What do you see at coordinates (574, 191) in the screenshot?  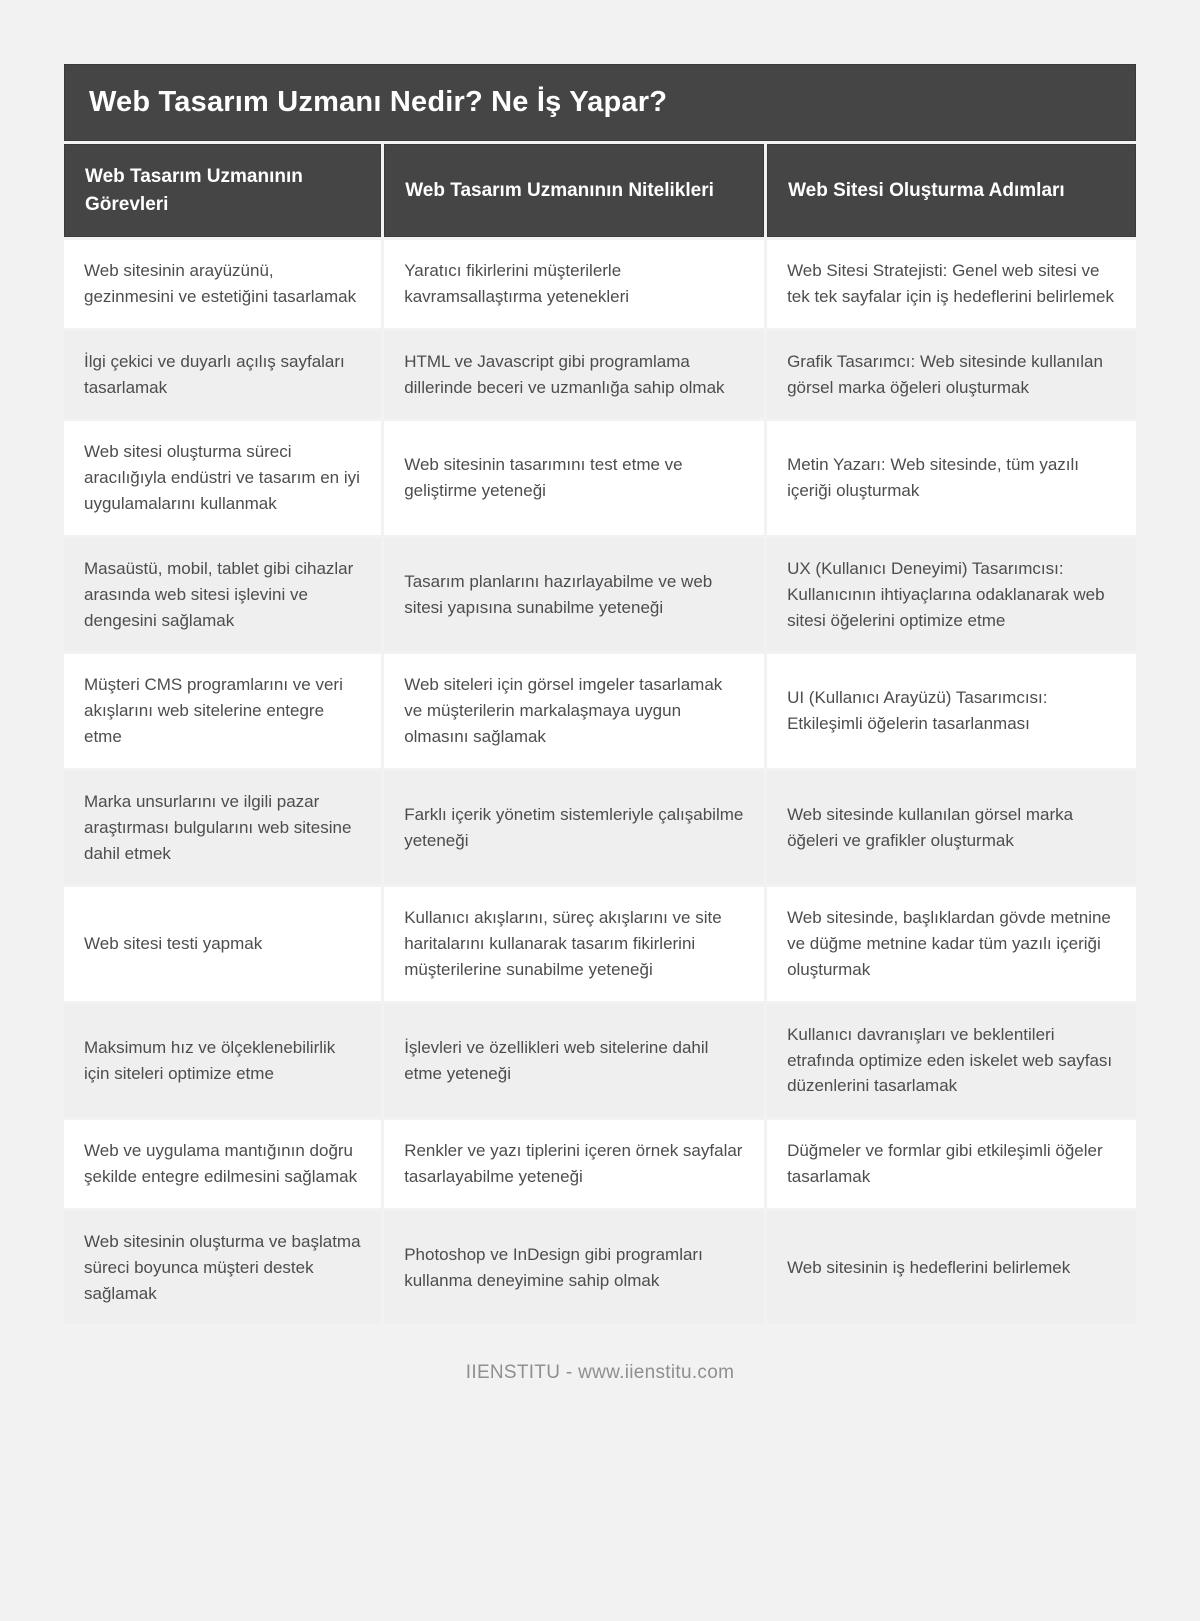 I see `column-header-nitelikler: Web Tasarım Uzmanının Nitelikleri` at bounding box center [574, 191].